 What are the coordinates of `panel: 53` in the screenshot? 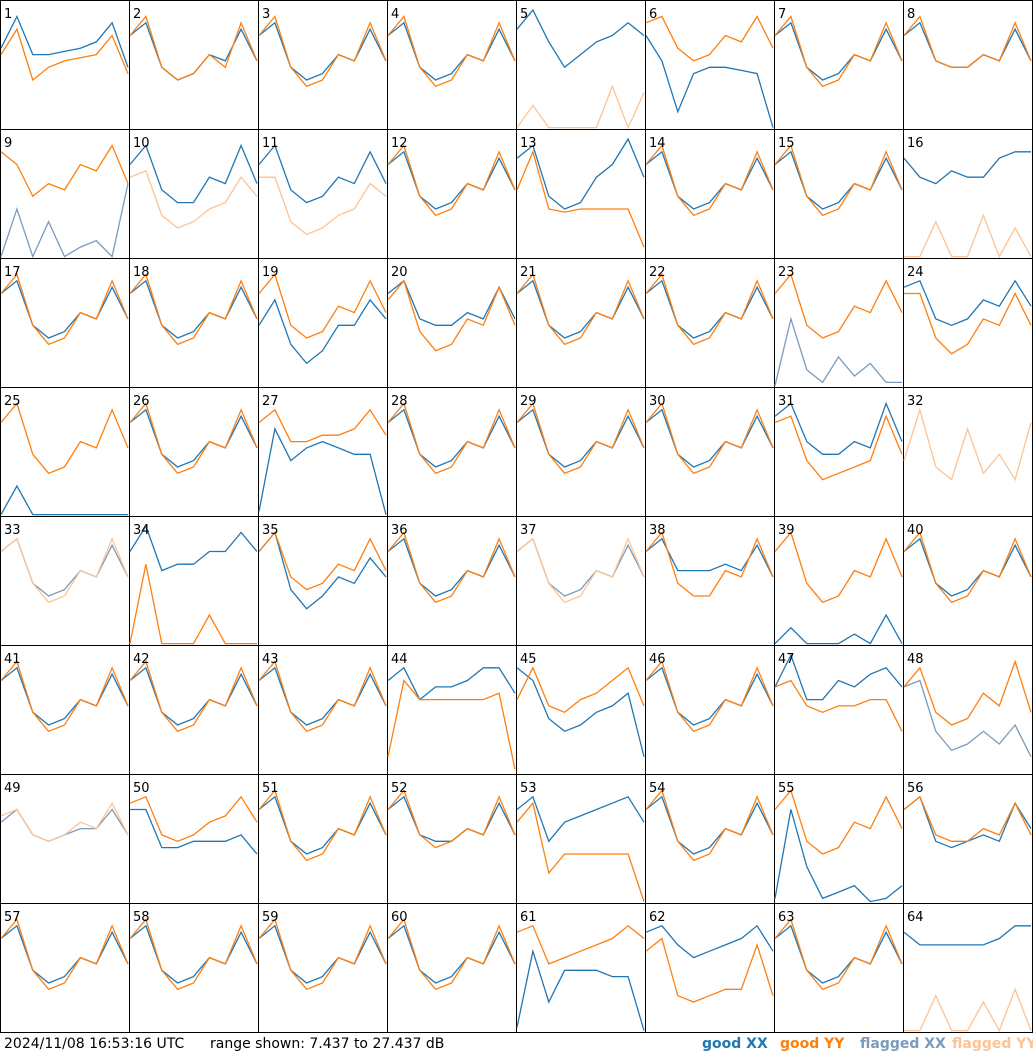 It's located at (581, 839).